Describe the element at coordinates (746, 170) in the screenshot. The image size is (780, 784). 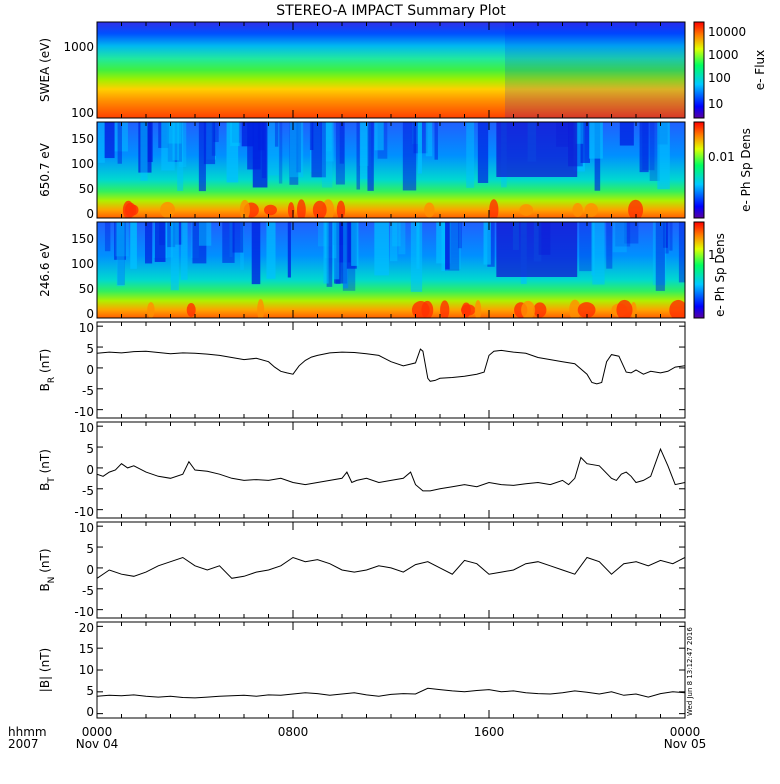
I see `pad650-colorbar-label: e- Ph Sp Dens` at that location.